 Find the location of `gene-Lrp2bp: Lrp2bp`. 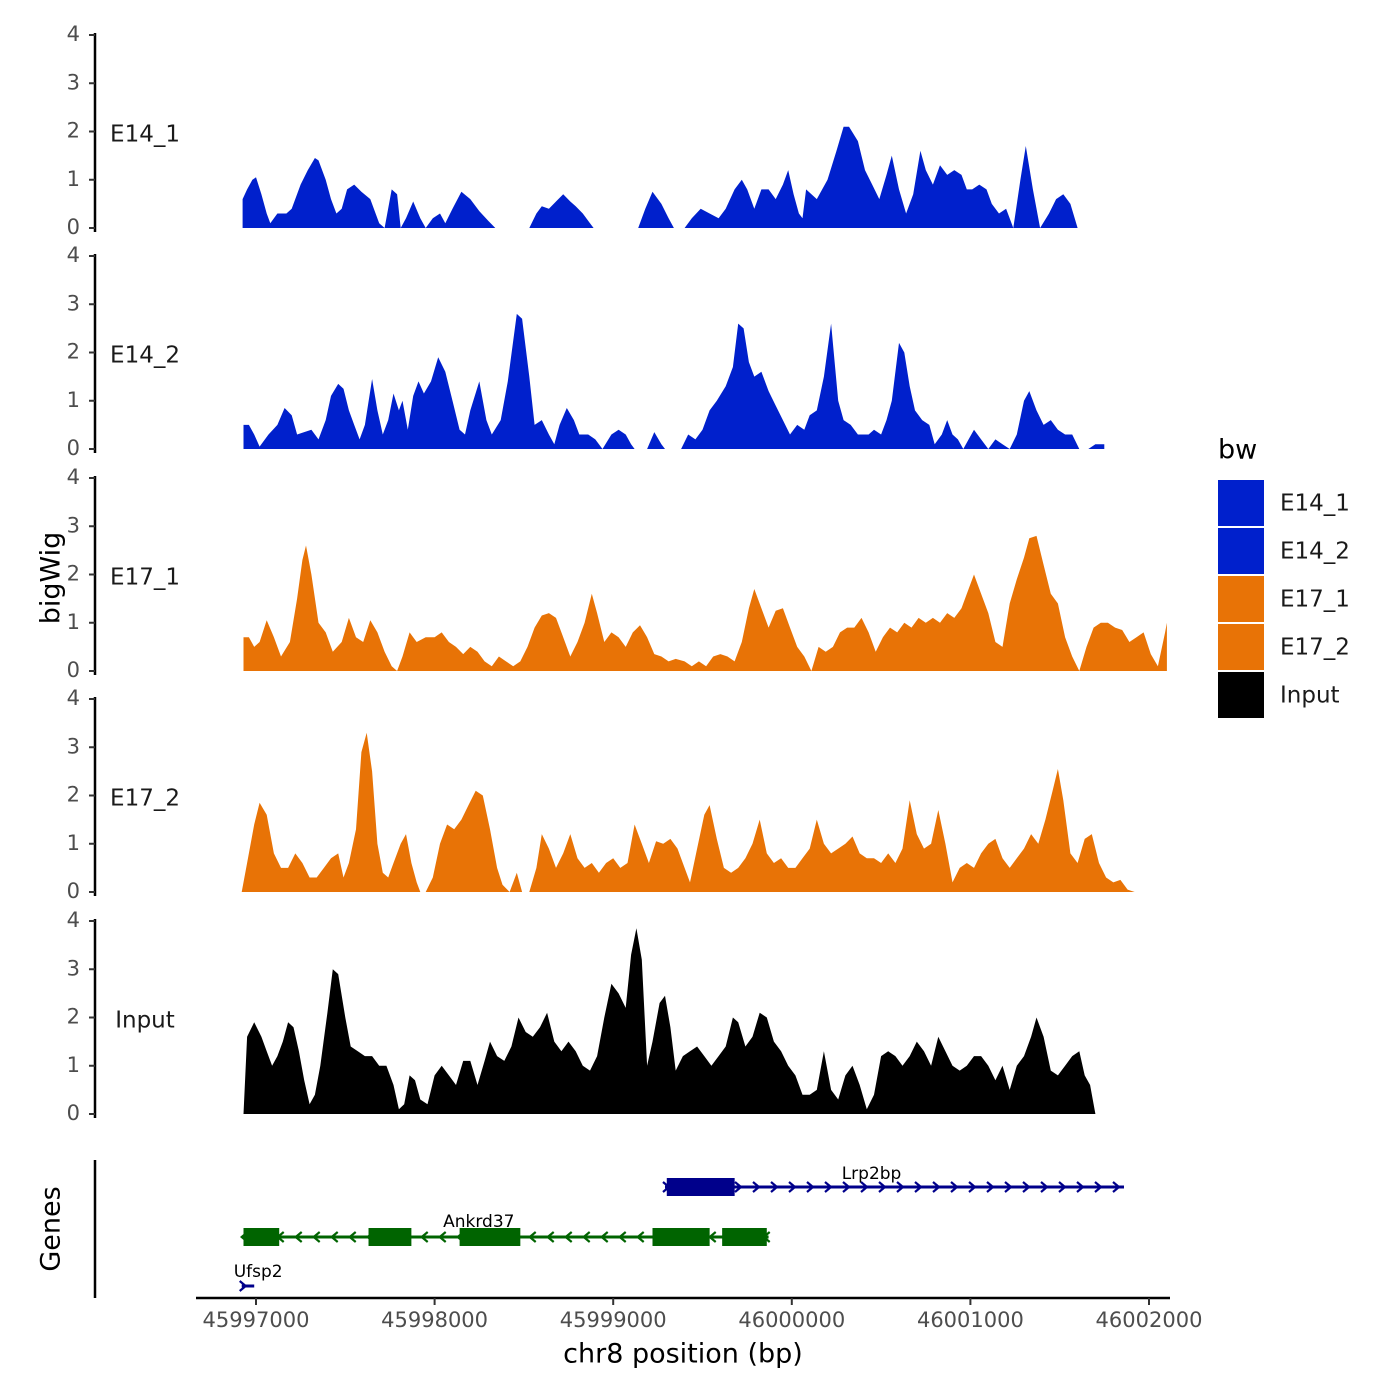

gene-Lrp2bp: Lrp2bp is located at coordinates (893, 1180).